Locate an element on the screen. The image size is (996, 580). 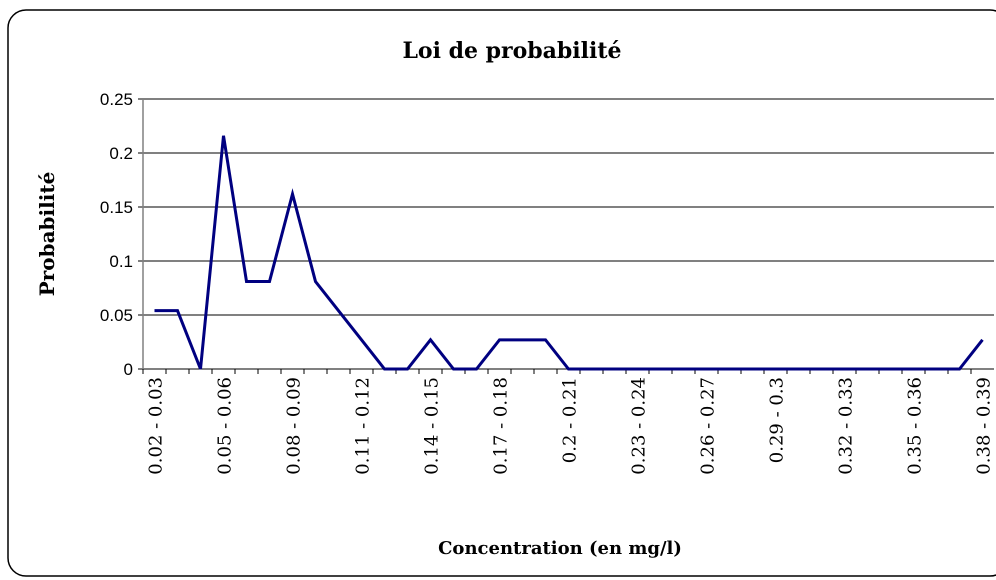
x-tick-label: 0.23 - 0.24 is located at coordinates (639, 426).